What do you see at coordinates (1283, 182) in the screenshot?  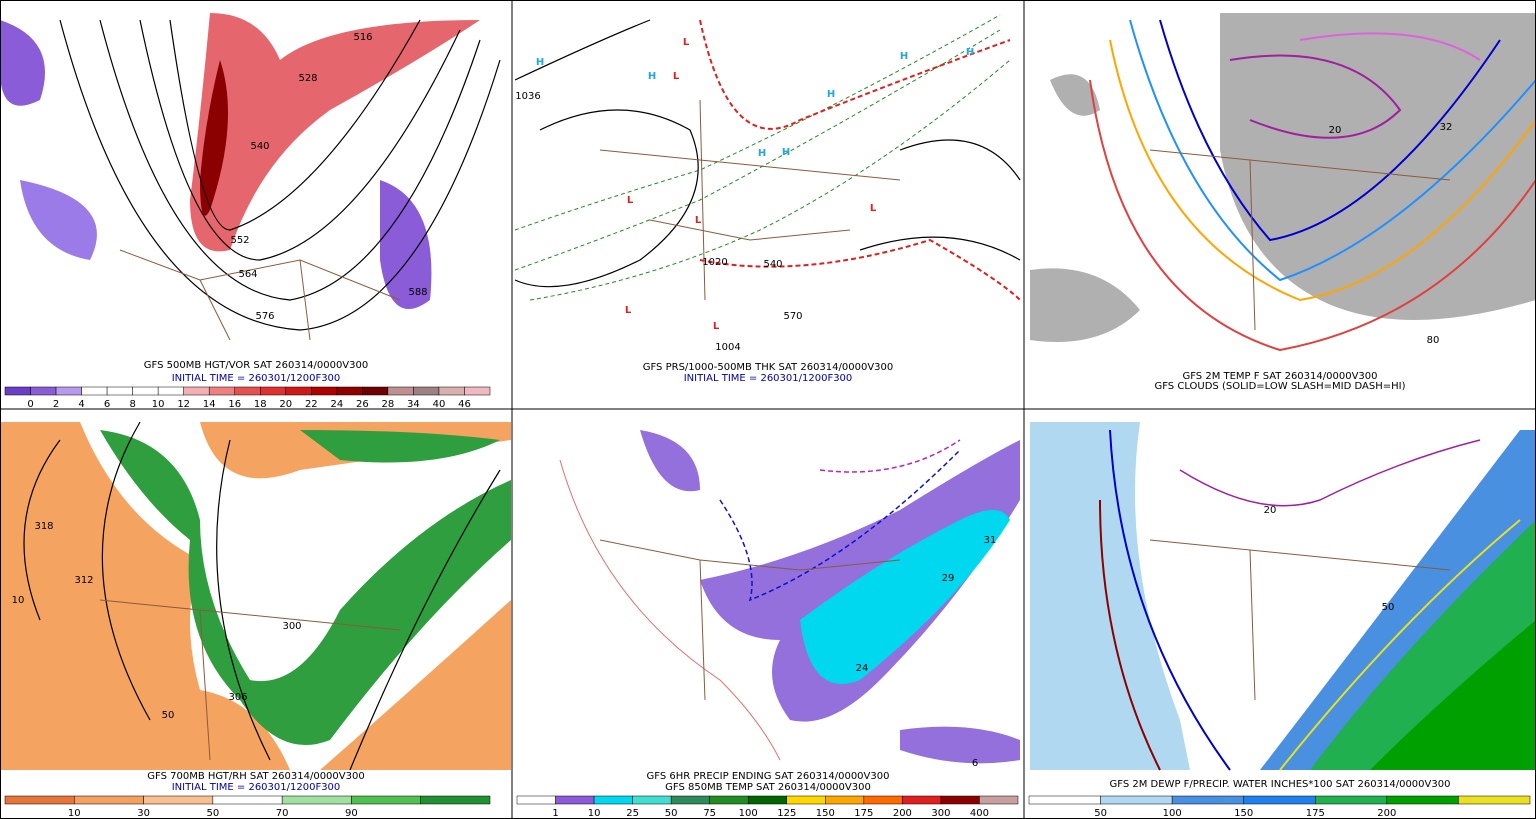 I see `map-temp` at bounding box center [1283, 182].